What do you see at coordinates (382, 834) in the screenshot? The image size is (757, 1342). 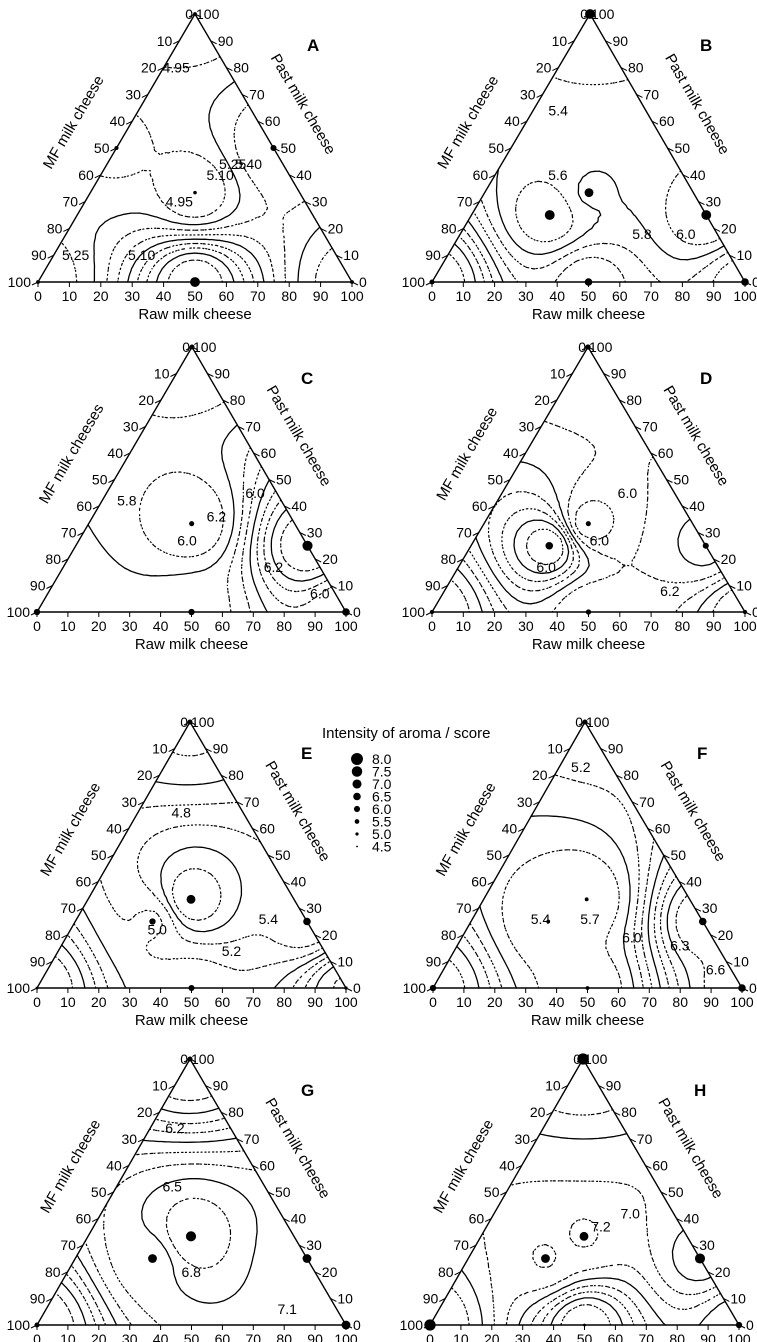 I see `legend-label: 5.0` at bounding box center [382, 834].